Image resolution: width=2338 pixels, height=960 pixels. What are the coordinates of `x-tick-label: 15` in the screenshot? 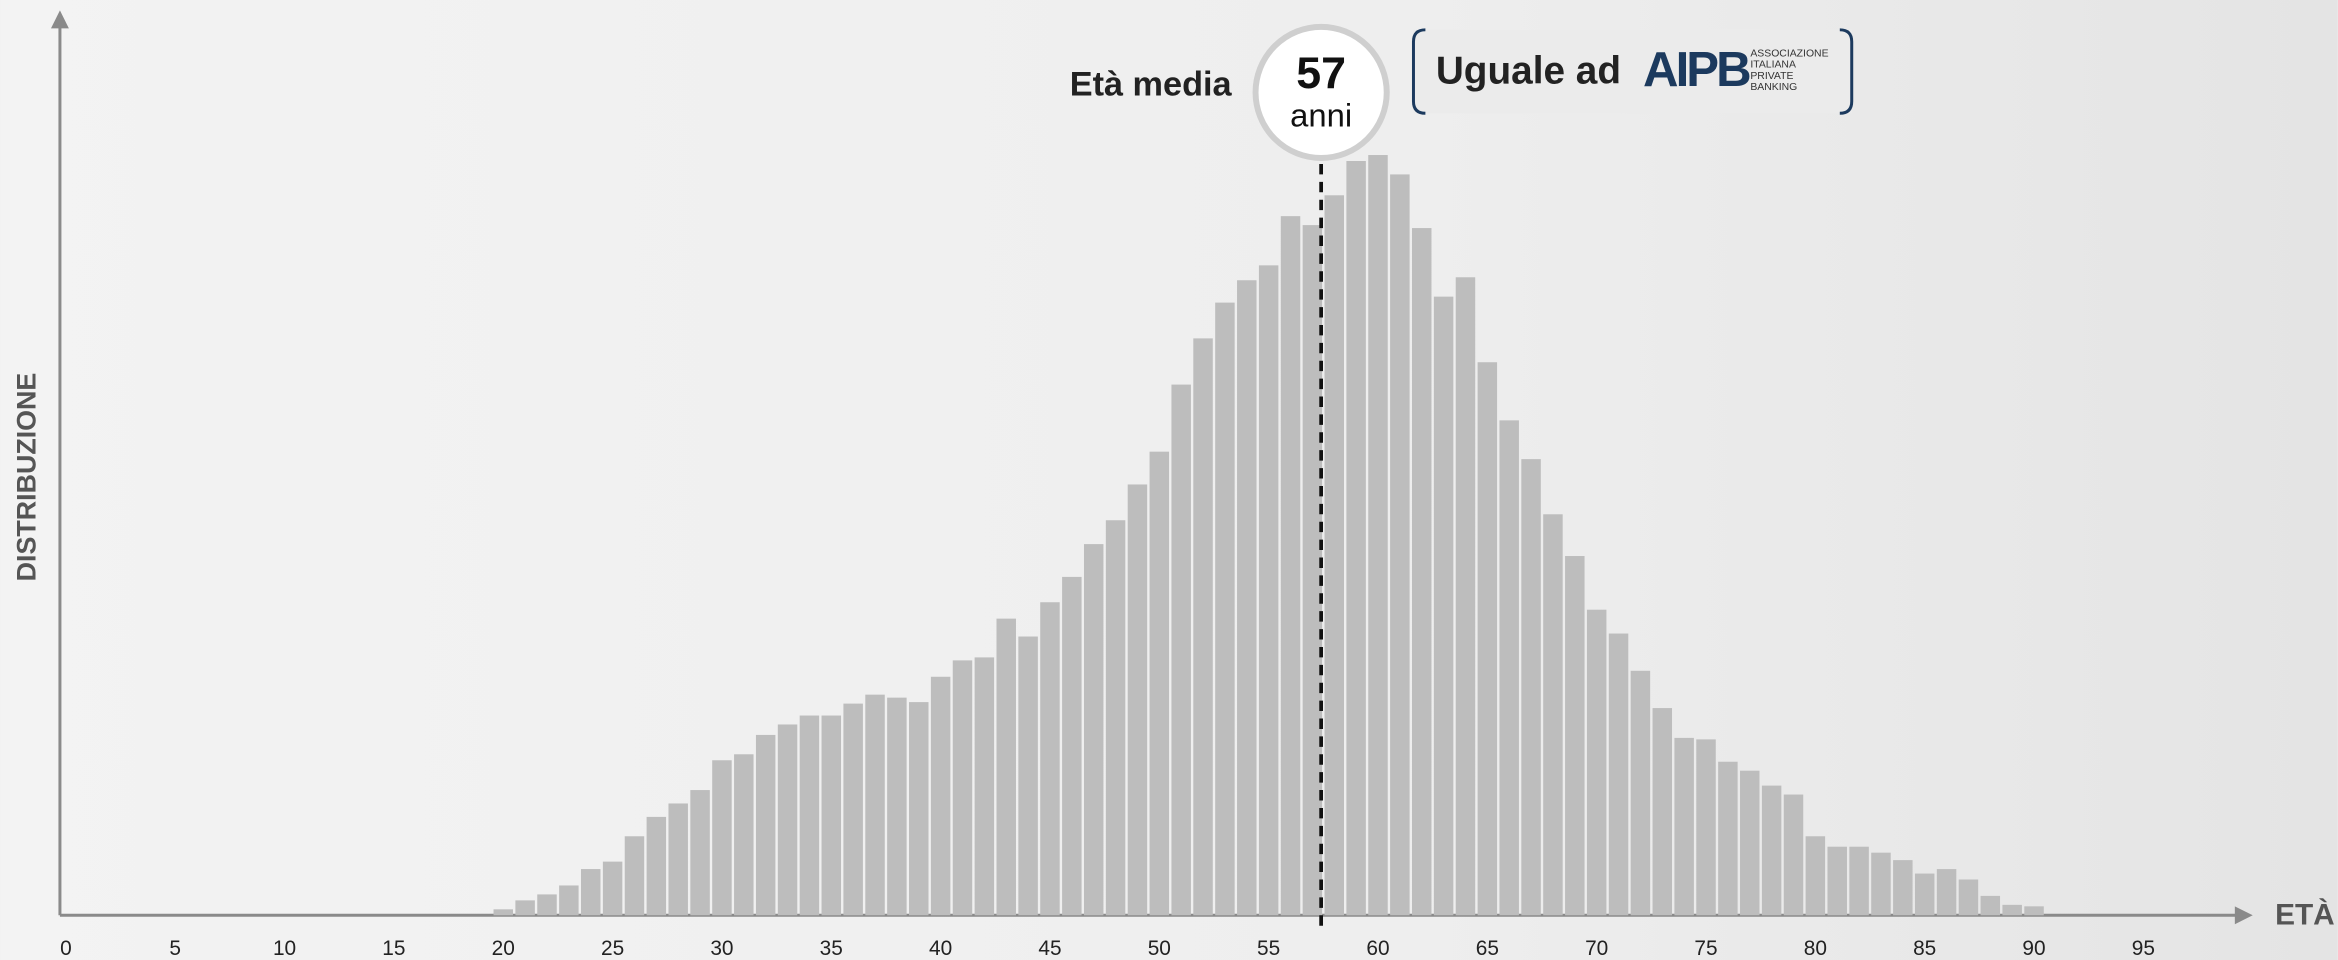 It's located at (393, 948).